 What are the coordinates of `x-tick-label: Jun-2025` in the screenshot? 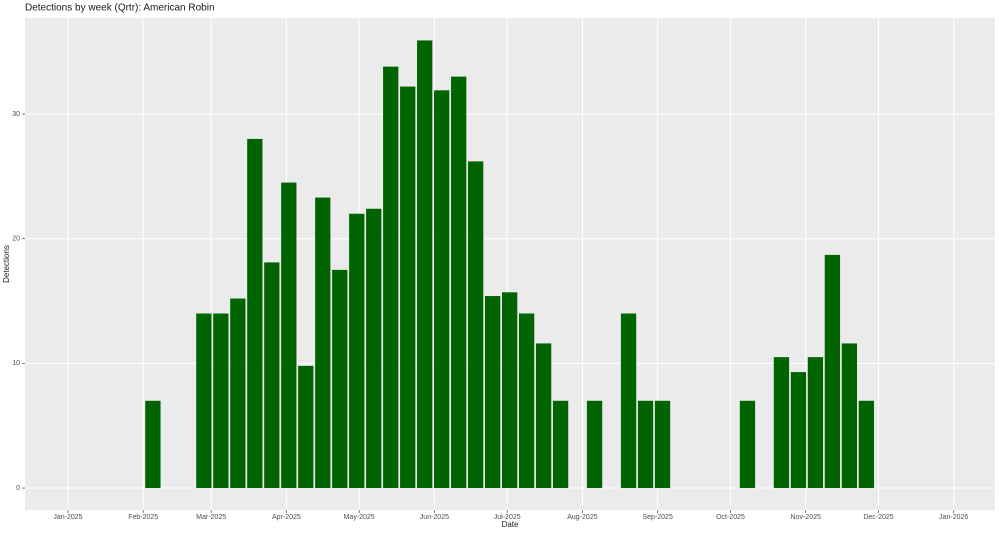 It's located at (434, 517).